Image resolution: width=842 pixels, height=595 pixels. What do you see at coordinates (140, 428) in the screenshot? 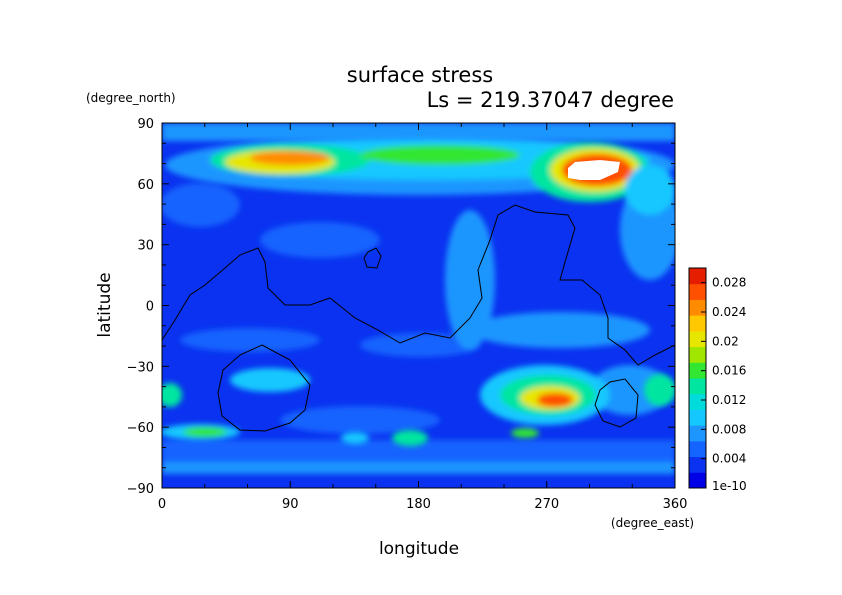
I see `y-tick-label: −60` at bounding box center [140, 428].